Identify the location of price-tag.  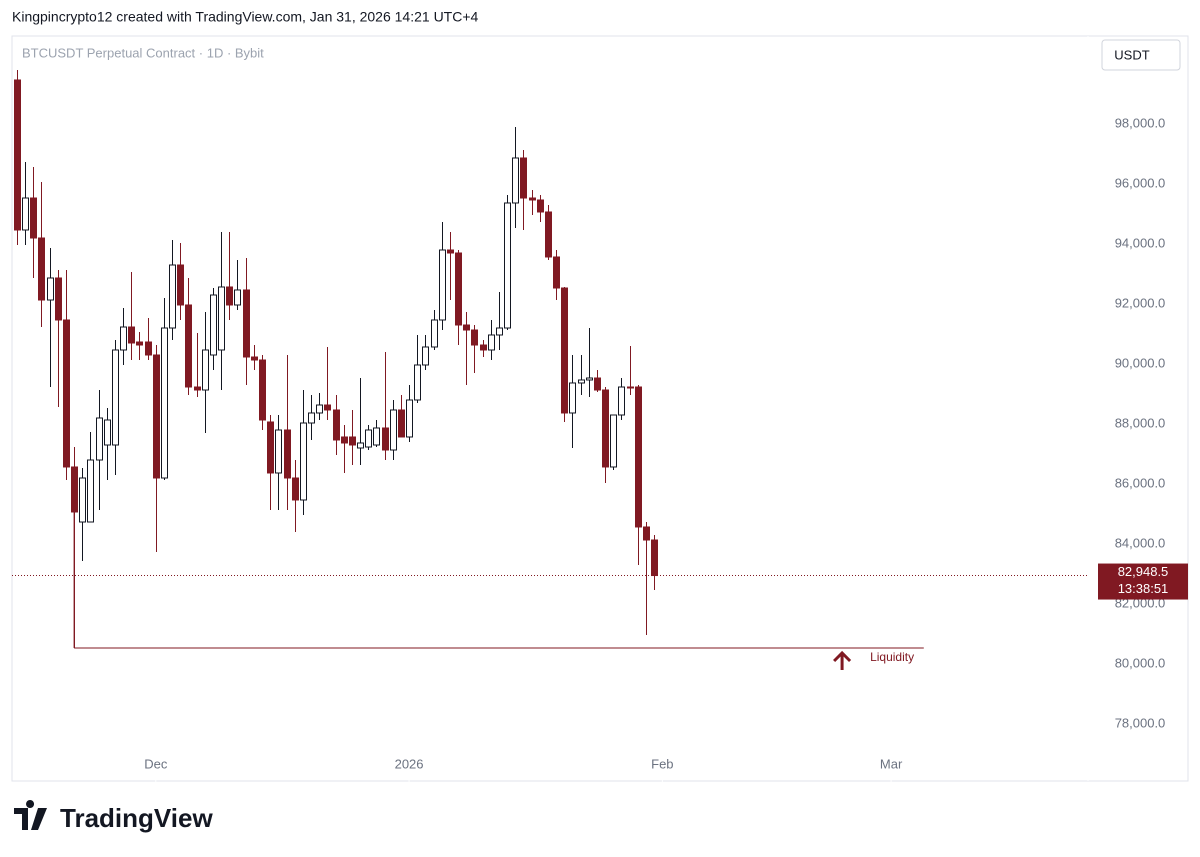
(1143, 581).